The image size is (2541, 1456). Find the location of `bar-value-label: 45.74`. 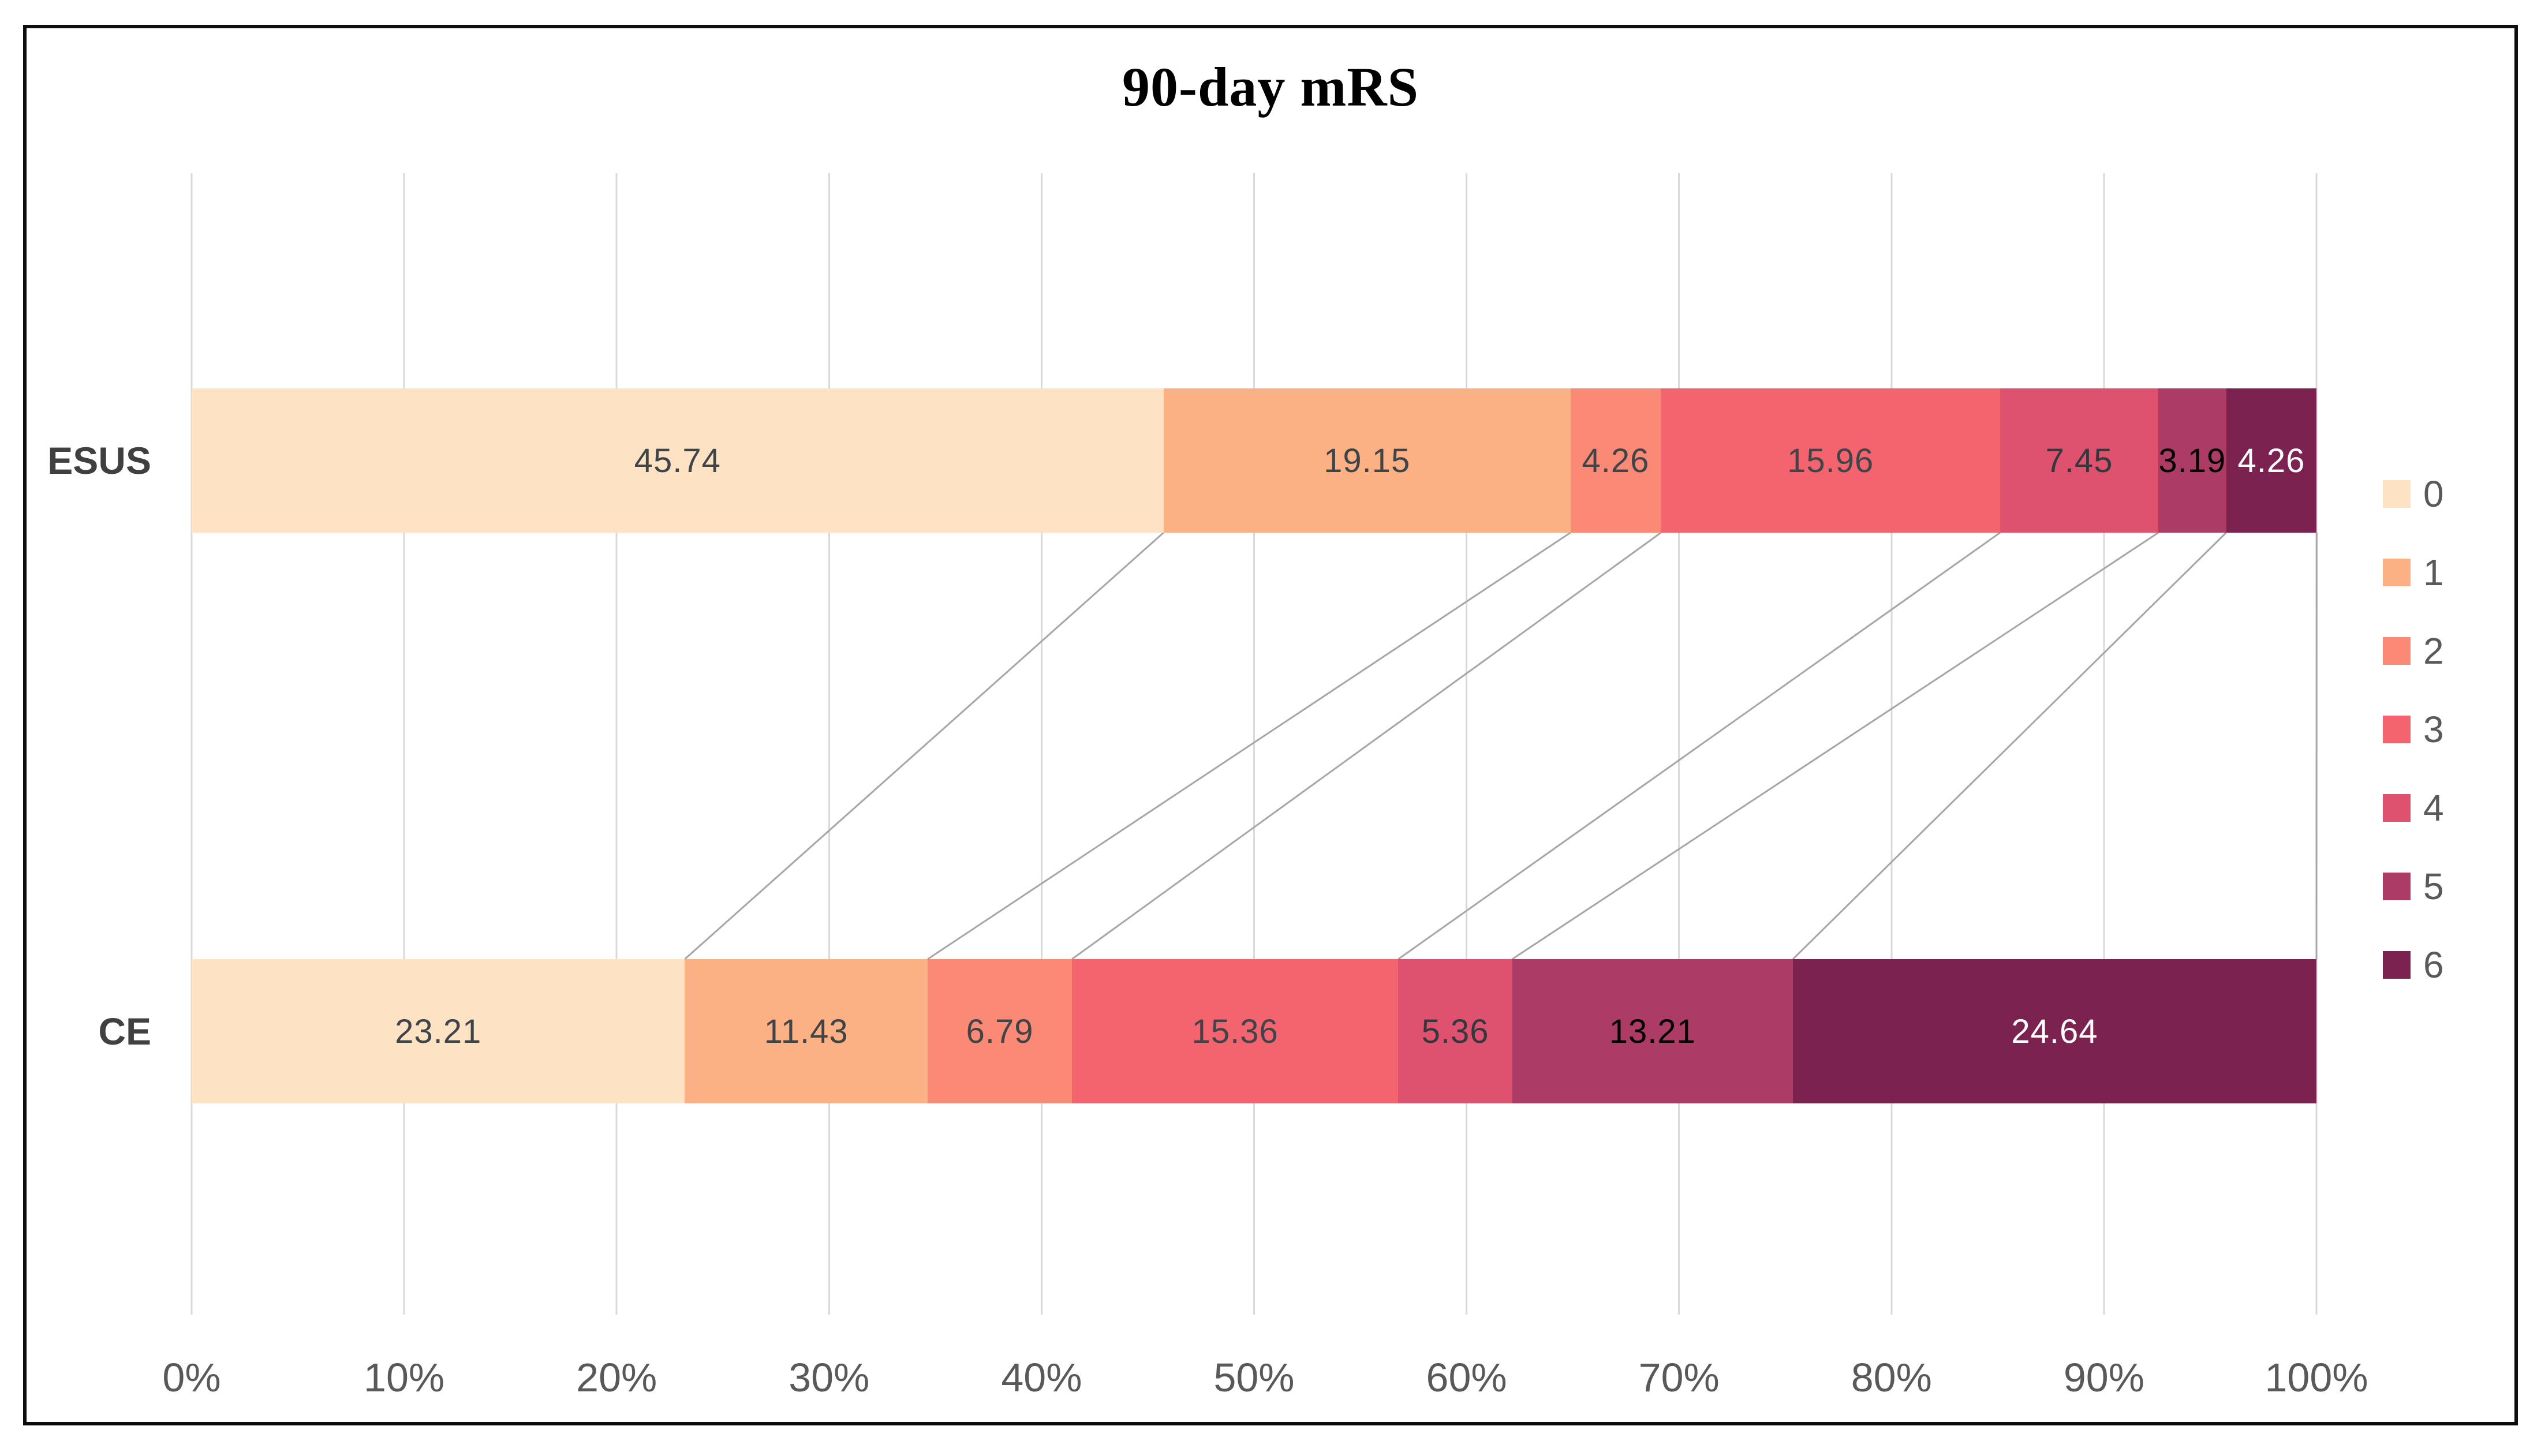

bar-value-label: 45.74 is located at coordinates (677, 461).